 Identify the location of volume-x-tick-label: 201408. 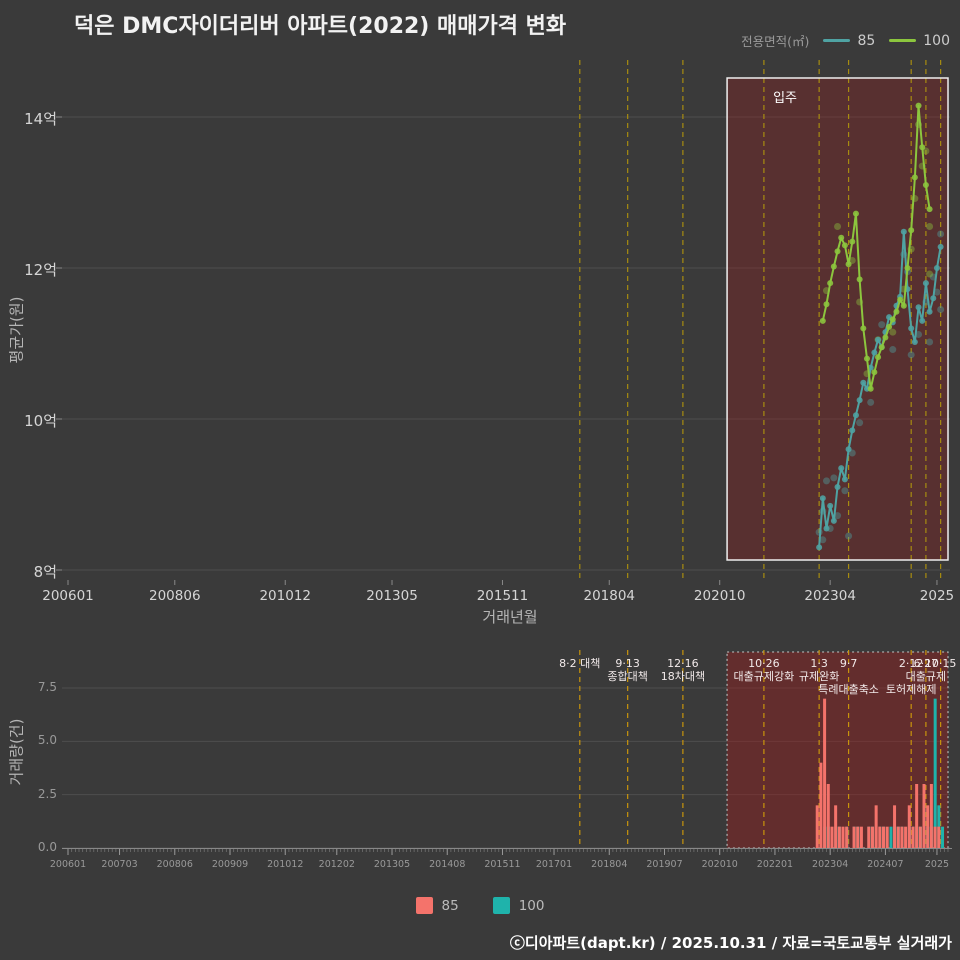
(447, 864).